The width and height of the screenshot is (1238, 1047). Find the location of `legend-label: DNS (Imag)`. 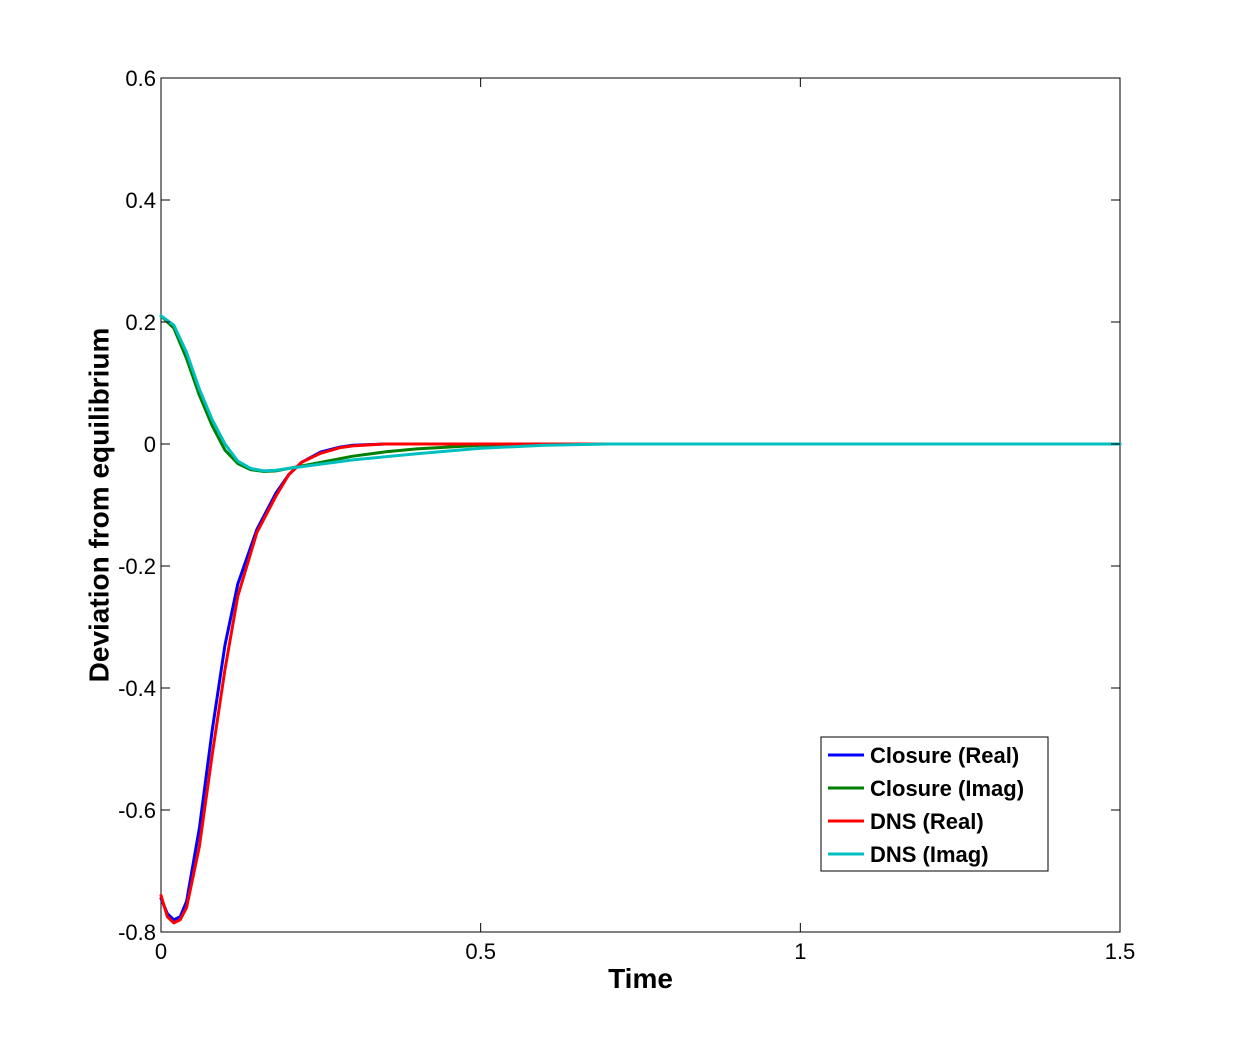

legend-label: DNS (Imag) is located at coordinates (929, 854).